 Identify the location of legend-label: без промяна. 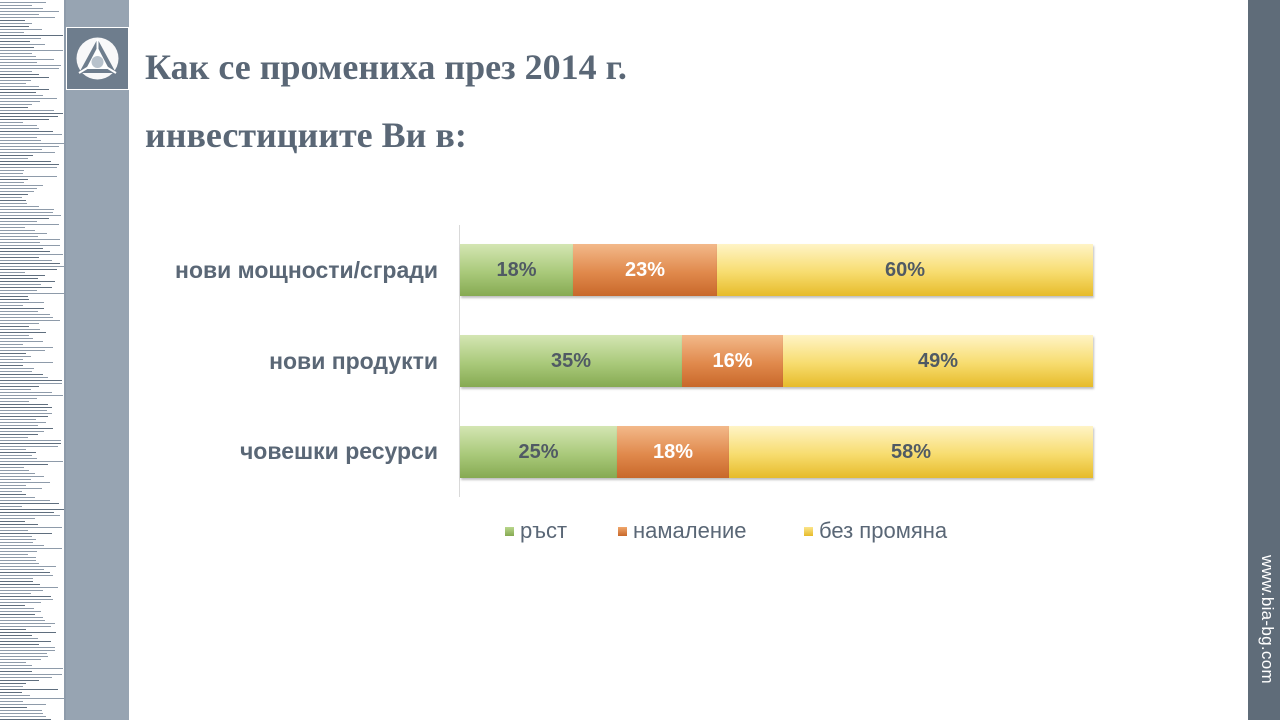
(883, 530).